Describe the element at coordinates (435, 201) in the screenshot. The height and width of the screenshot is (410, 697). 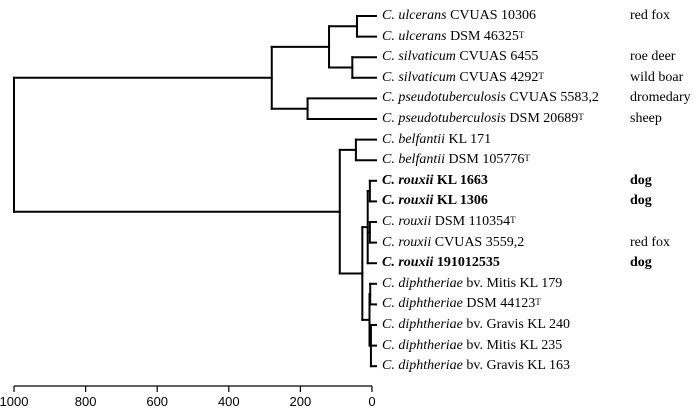
I see `leaf-label: C. rouxii KL 1306` at that location.